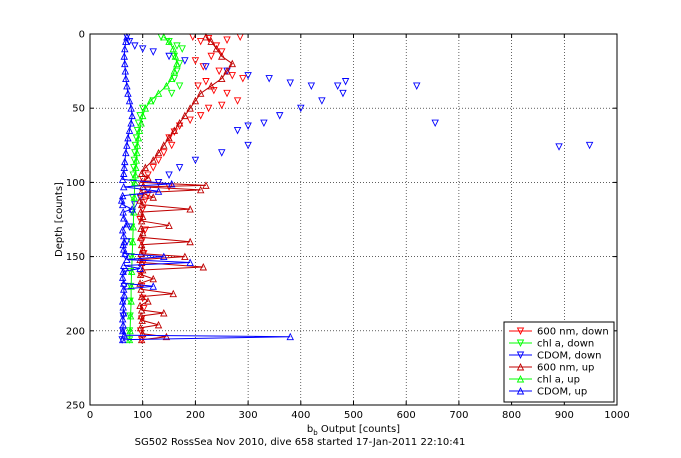 The image size is (681, 458). I want to click on series-line, so click(186, 188).